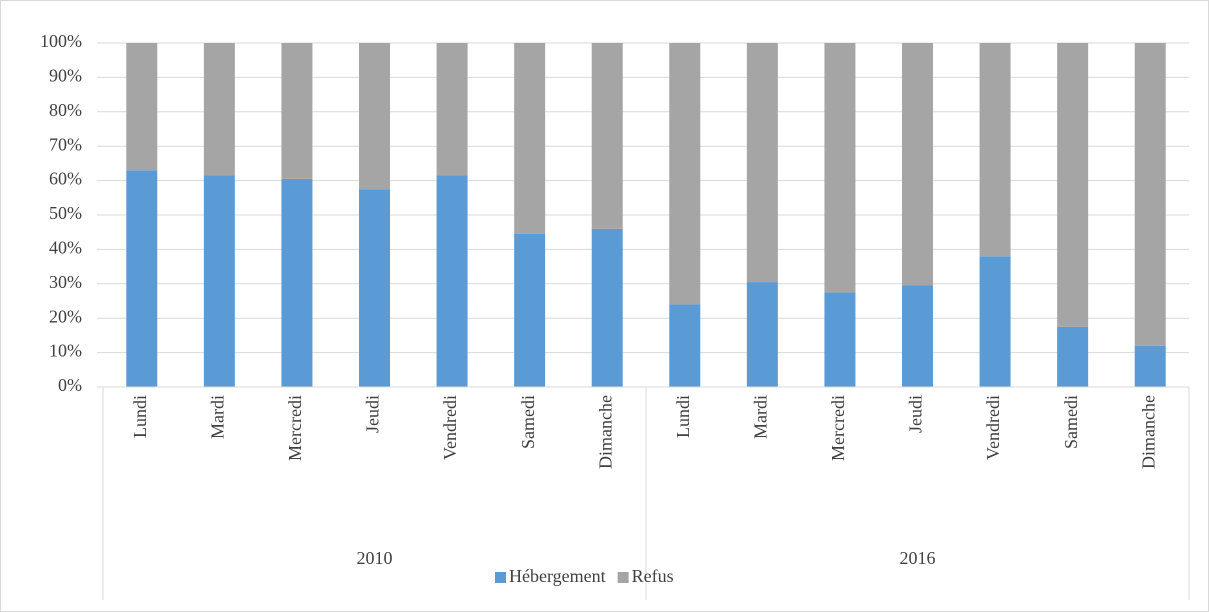  I want to click on legend: Hébergement Refus, so click(584, 576).